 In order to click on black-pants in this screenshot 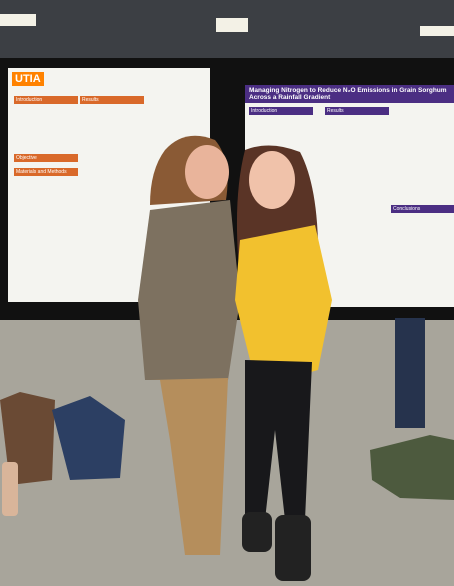, I will do `click(278, 440)`.